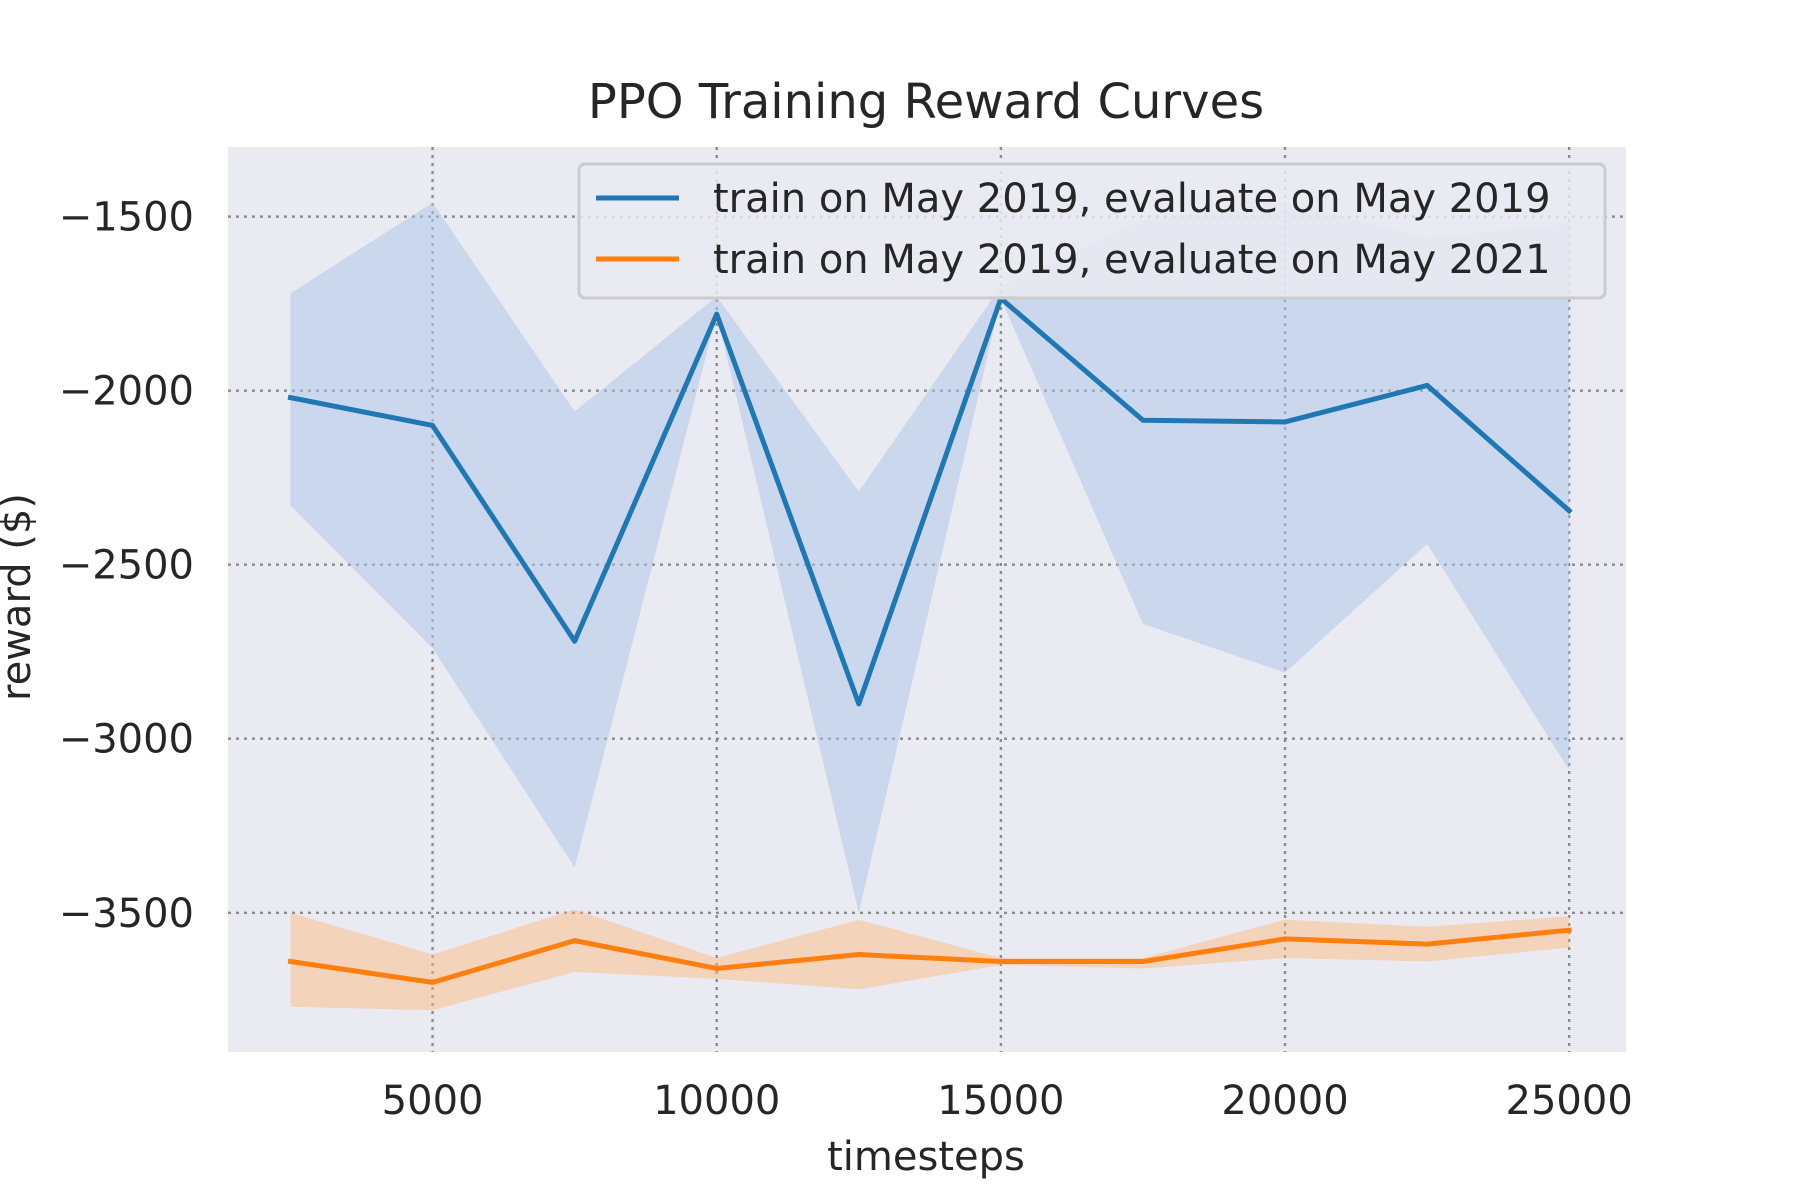 The image size is (1800, 1200). Describe the element at coordinates (1132, 199) in the screenshot. I see `legend-label-series-1: train on May 2019, evaluate on May 2019` at that location.